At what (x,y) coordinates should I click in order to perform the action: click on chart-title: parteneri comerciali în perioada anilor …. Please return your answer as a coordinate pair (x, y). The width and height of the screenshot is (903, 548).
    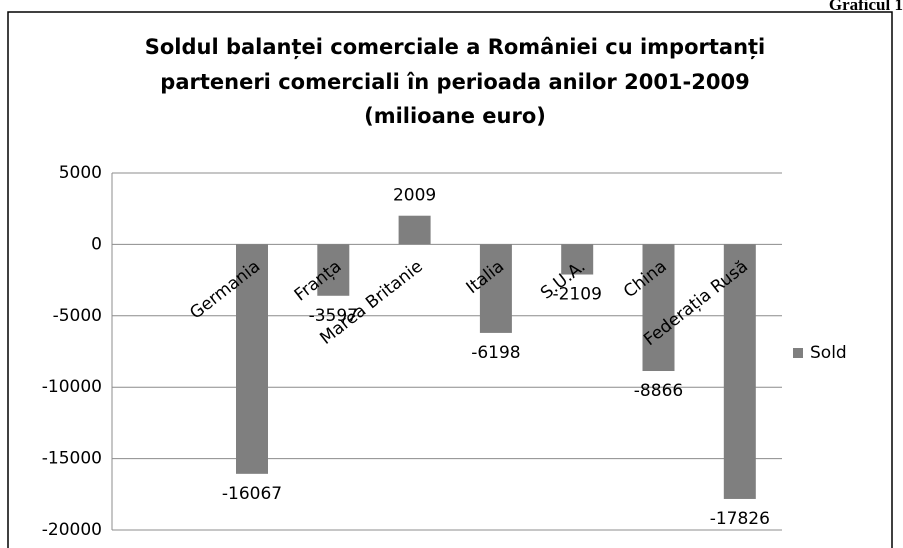
    Looking at the image, I should click on (454, 82).